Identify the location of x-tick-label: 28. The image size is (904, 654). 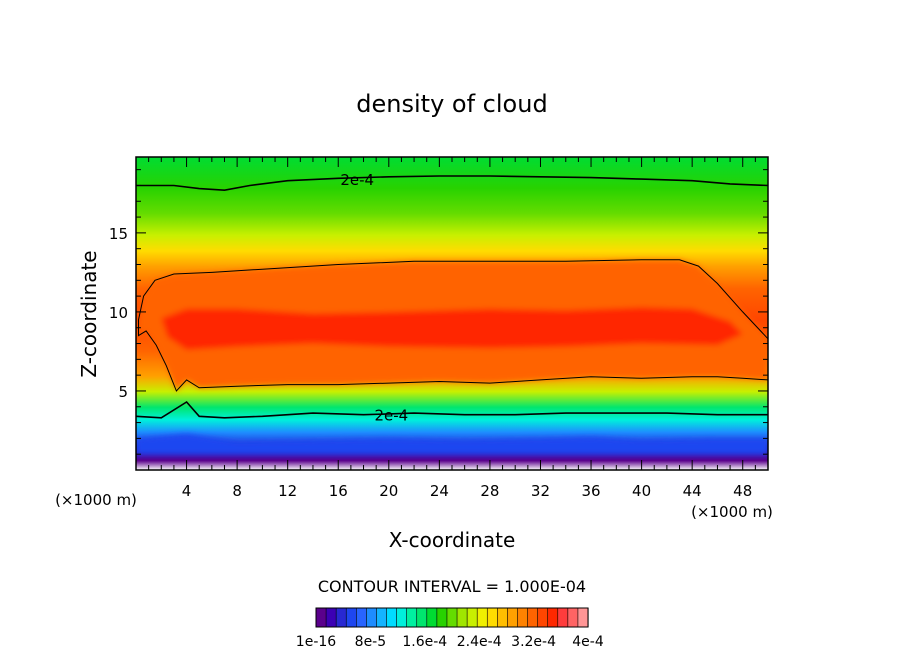
(489, 491).